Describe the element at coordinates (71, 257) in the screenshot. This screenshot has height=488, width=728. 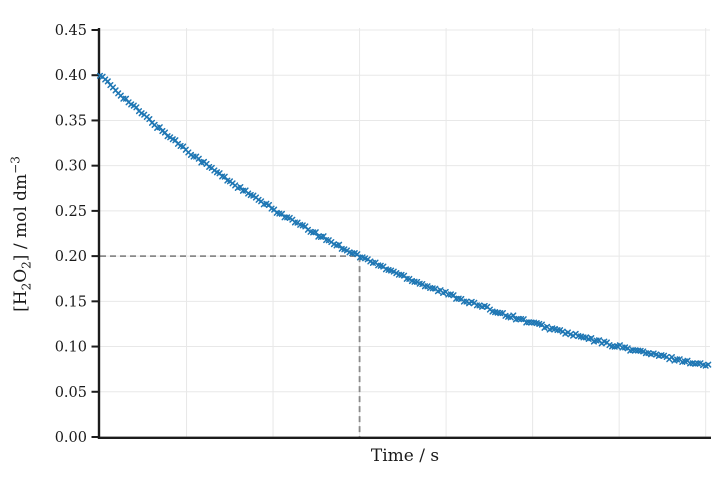
I see `y-tick-label: 0.20` at that location.